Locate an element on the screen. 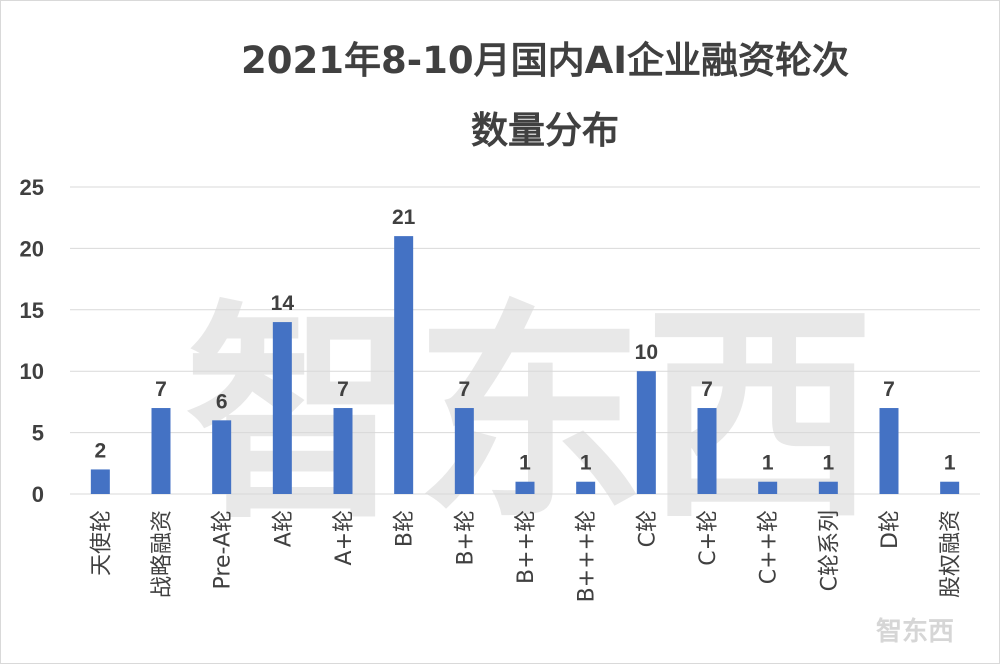  data-label: 21 is located at coordinates (404, 217).